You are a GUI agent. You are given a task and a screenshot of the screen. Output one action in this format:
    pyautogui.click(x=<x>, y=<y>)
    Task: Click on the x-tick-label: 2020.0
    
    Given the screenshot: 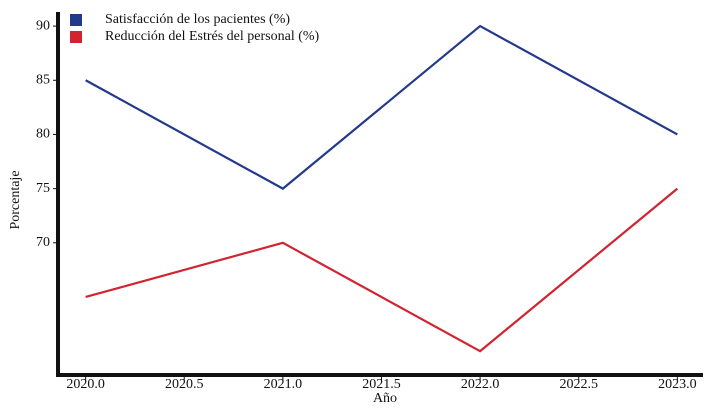 What is the action you would take?
    pyautogui.click(x=85, y=384)
    